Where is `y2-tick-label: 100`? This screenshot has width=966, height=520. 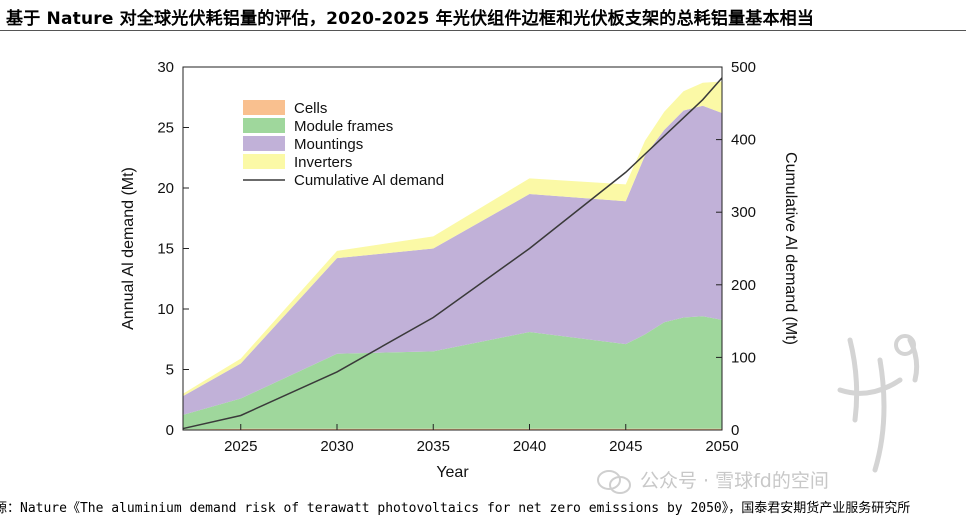 y2-tick-label: 100 is located at coordinates (743, 357).